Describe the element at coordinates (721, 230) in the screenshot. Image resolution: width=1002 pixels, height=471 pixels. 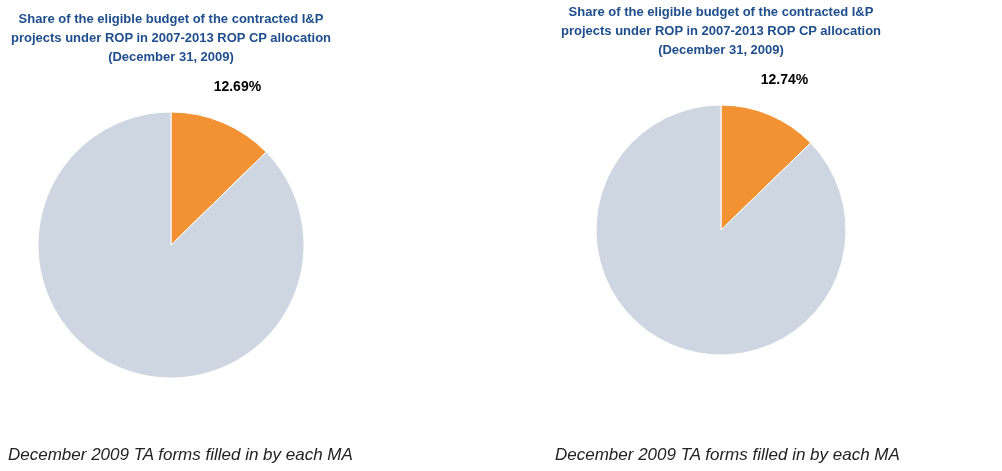
I see `pie-slice` at that location.